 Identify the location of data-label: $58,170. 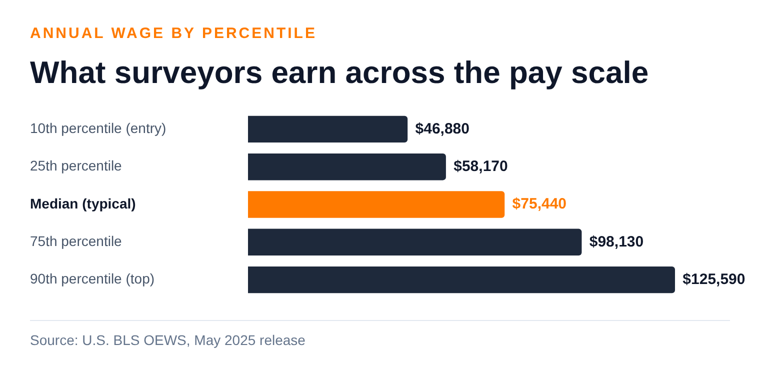
(481, 166).